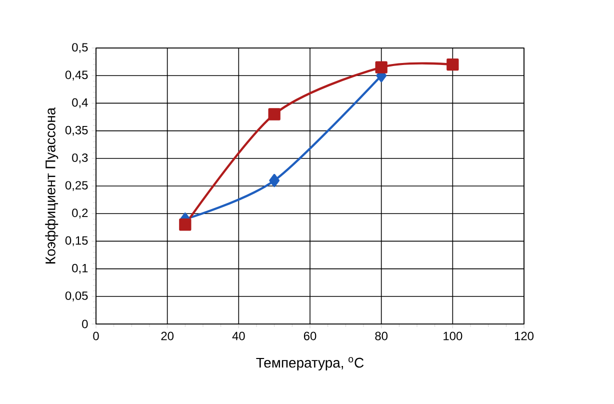 The image size is (614, 404). Describe the element at coordinates (238, 336) in the screenshot. I see `x-tick-label: 40` at that location.